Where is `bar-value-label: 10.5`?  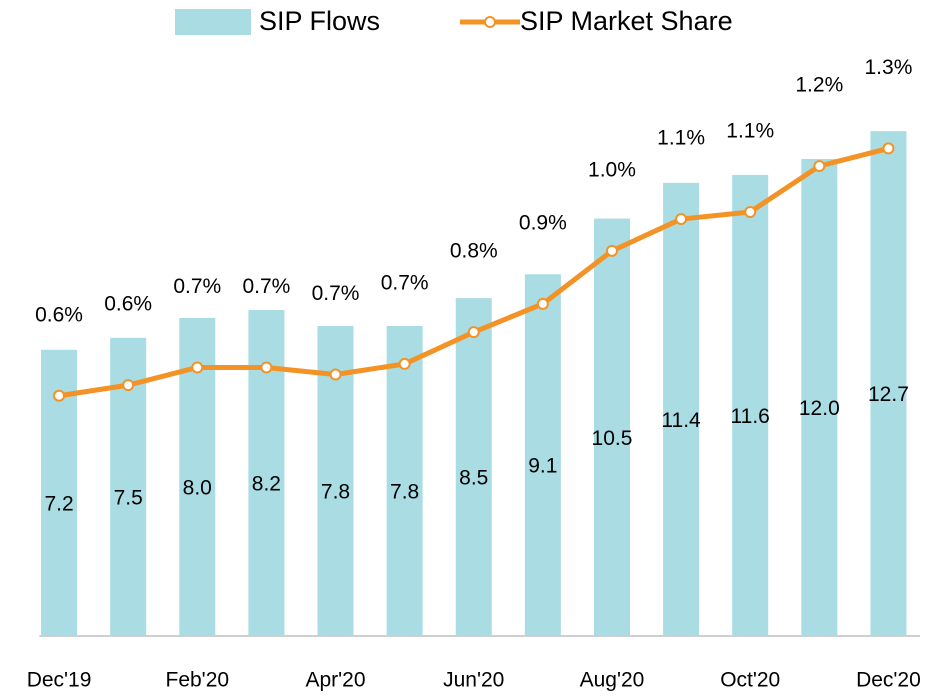 bar-value-label: 10.5 is located at coordinates (612, 438).